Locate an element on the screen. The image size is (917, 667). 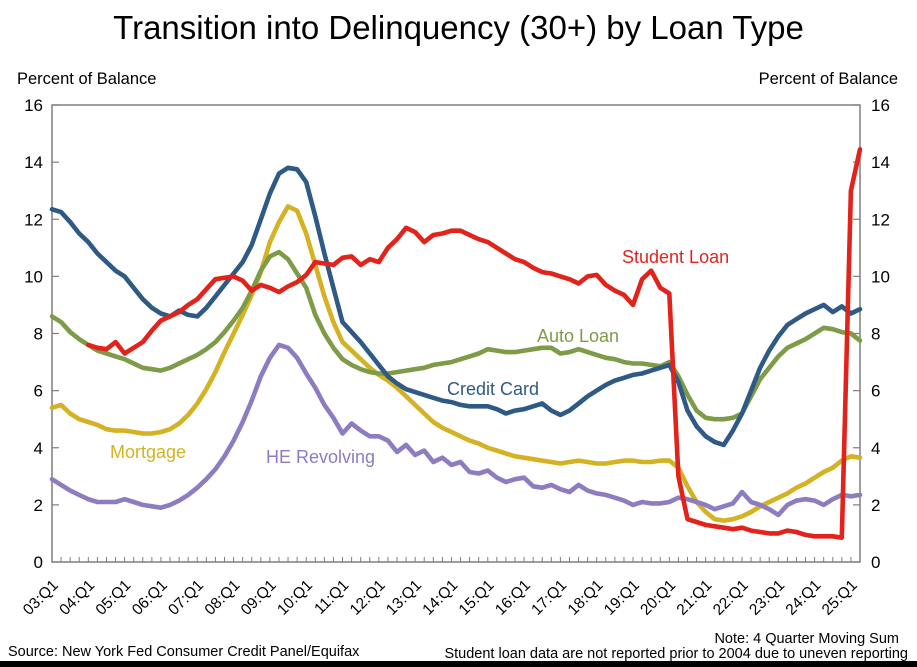
x-tick-label: 20:Q1 is located at coordinates (658, 598).